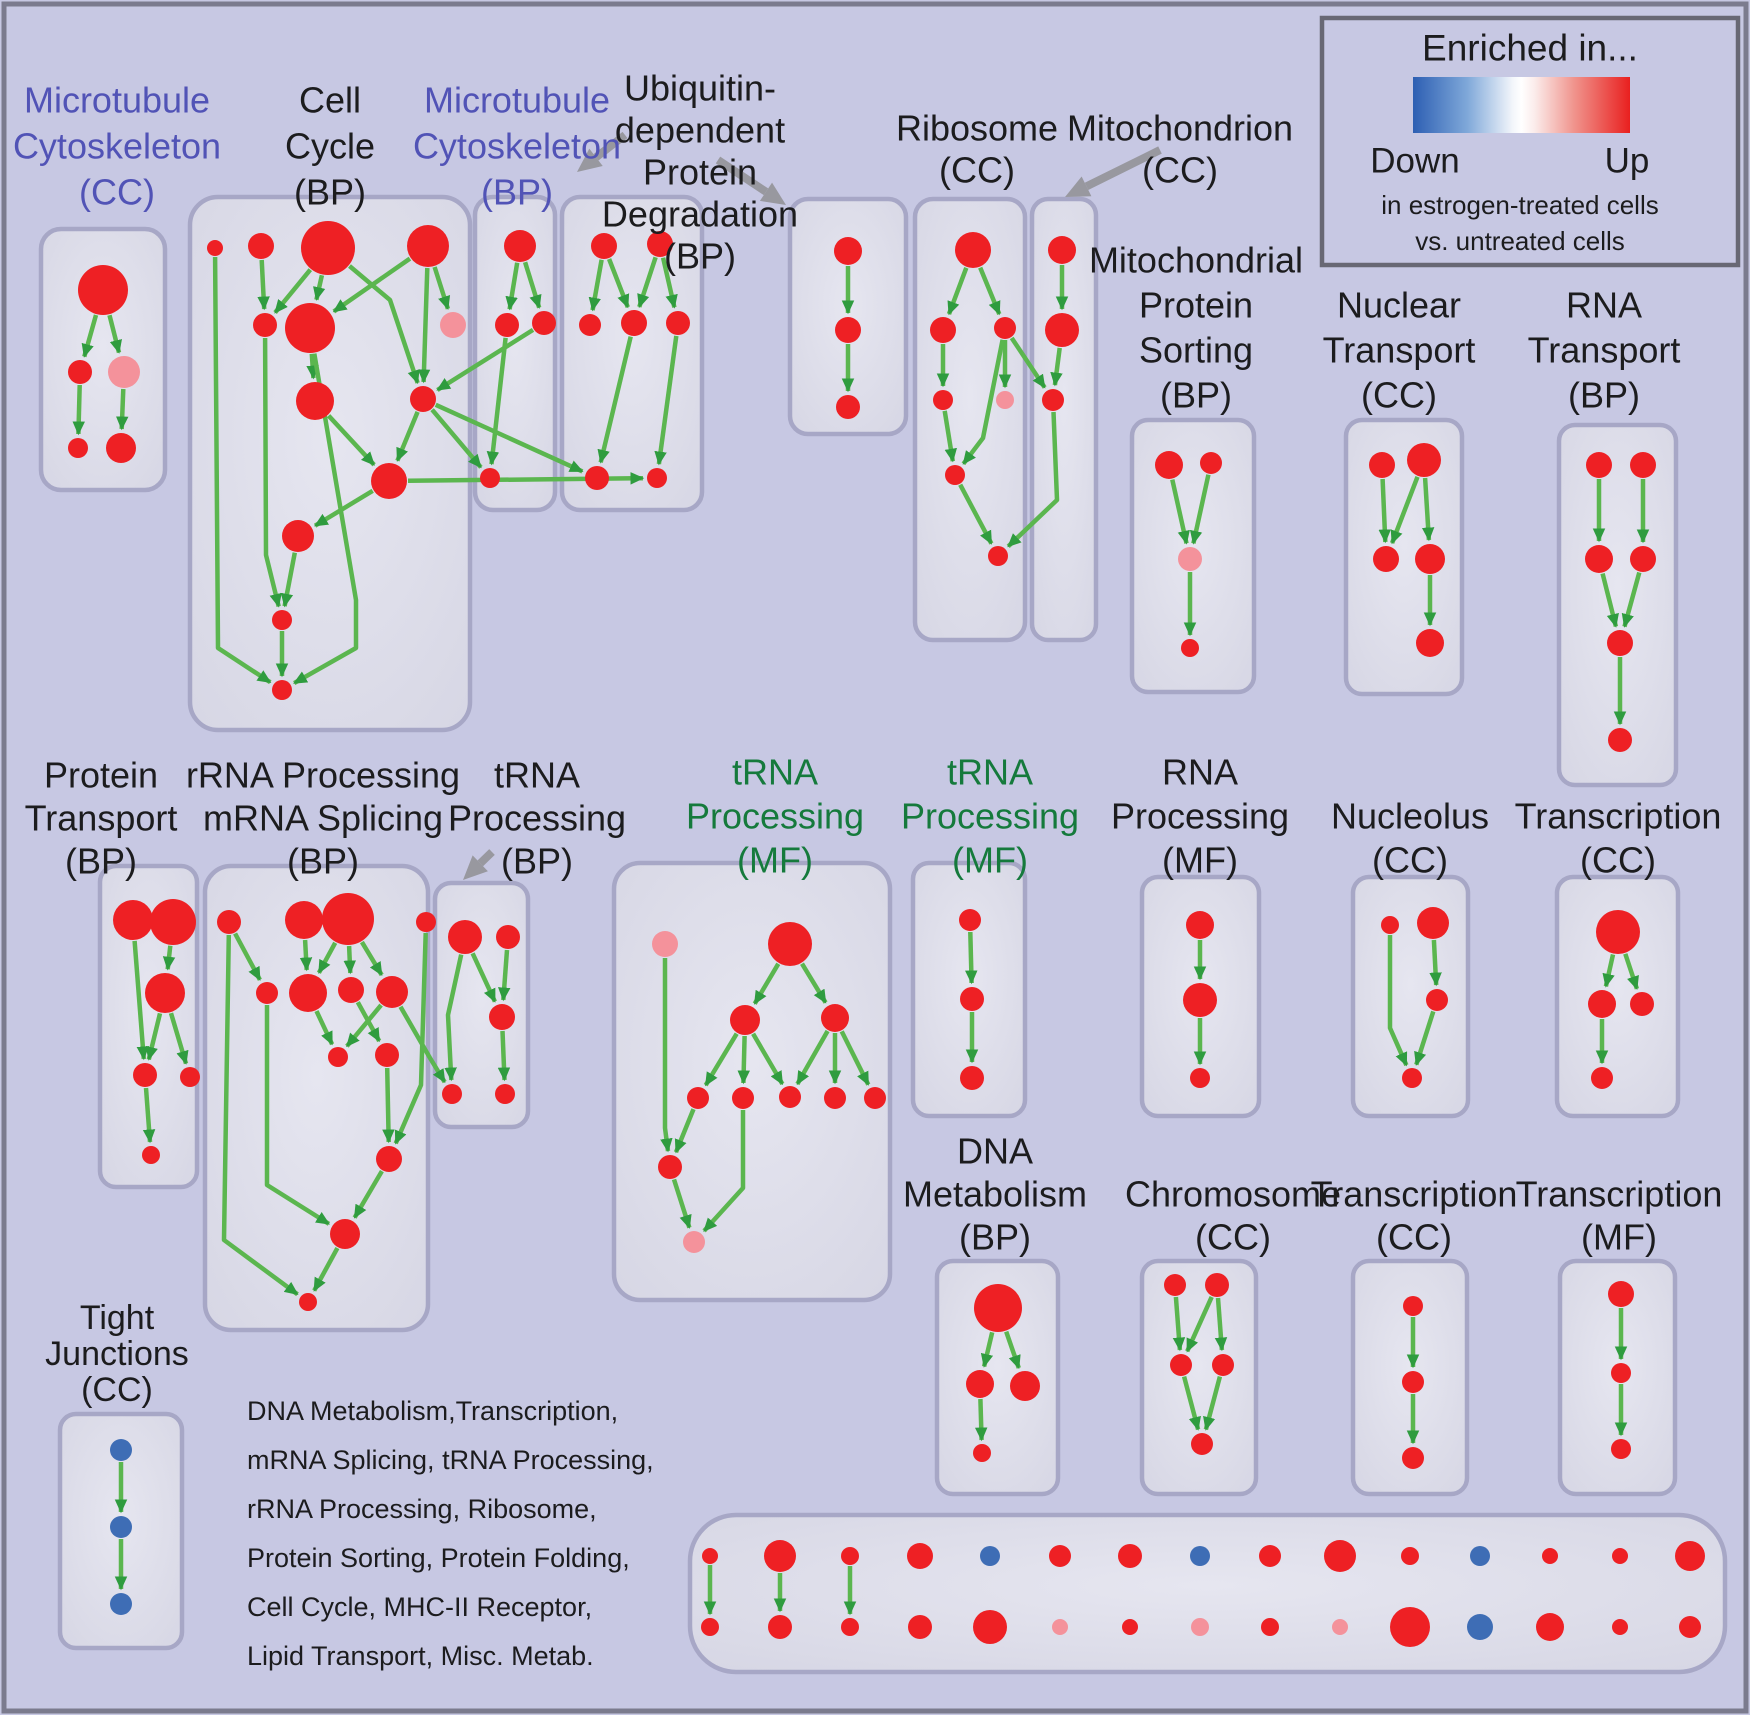 Image resolution: width=1750 pixels, height=1715 pixels. I want to click on go-term-node-t5, so click(1430, 643).